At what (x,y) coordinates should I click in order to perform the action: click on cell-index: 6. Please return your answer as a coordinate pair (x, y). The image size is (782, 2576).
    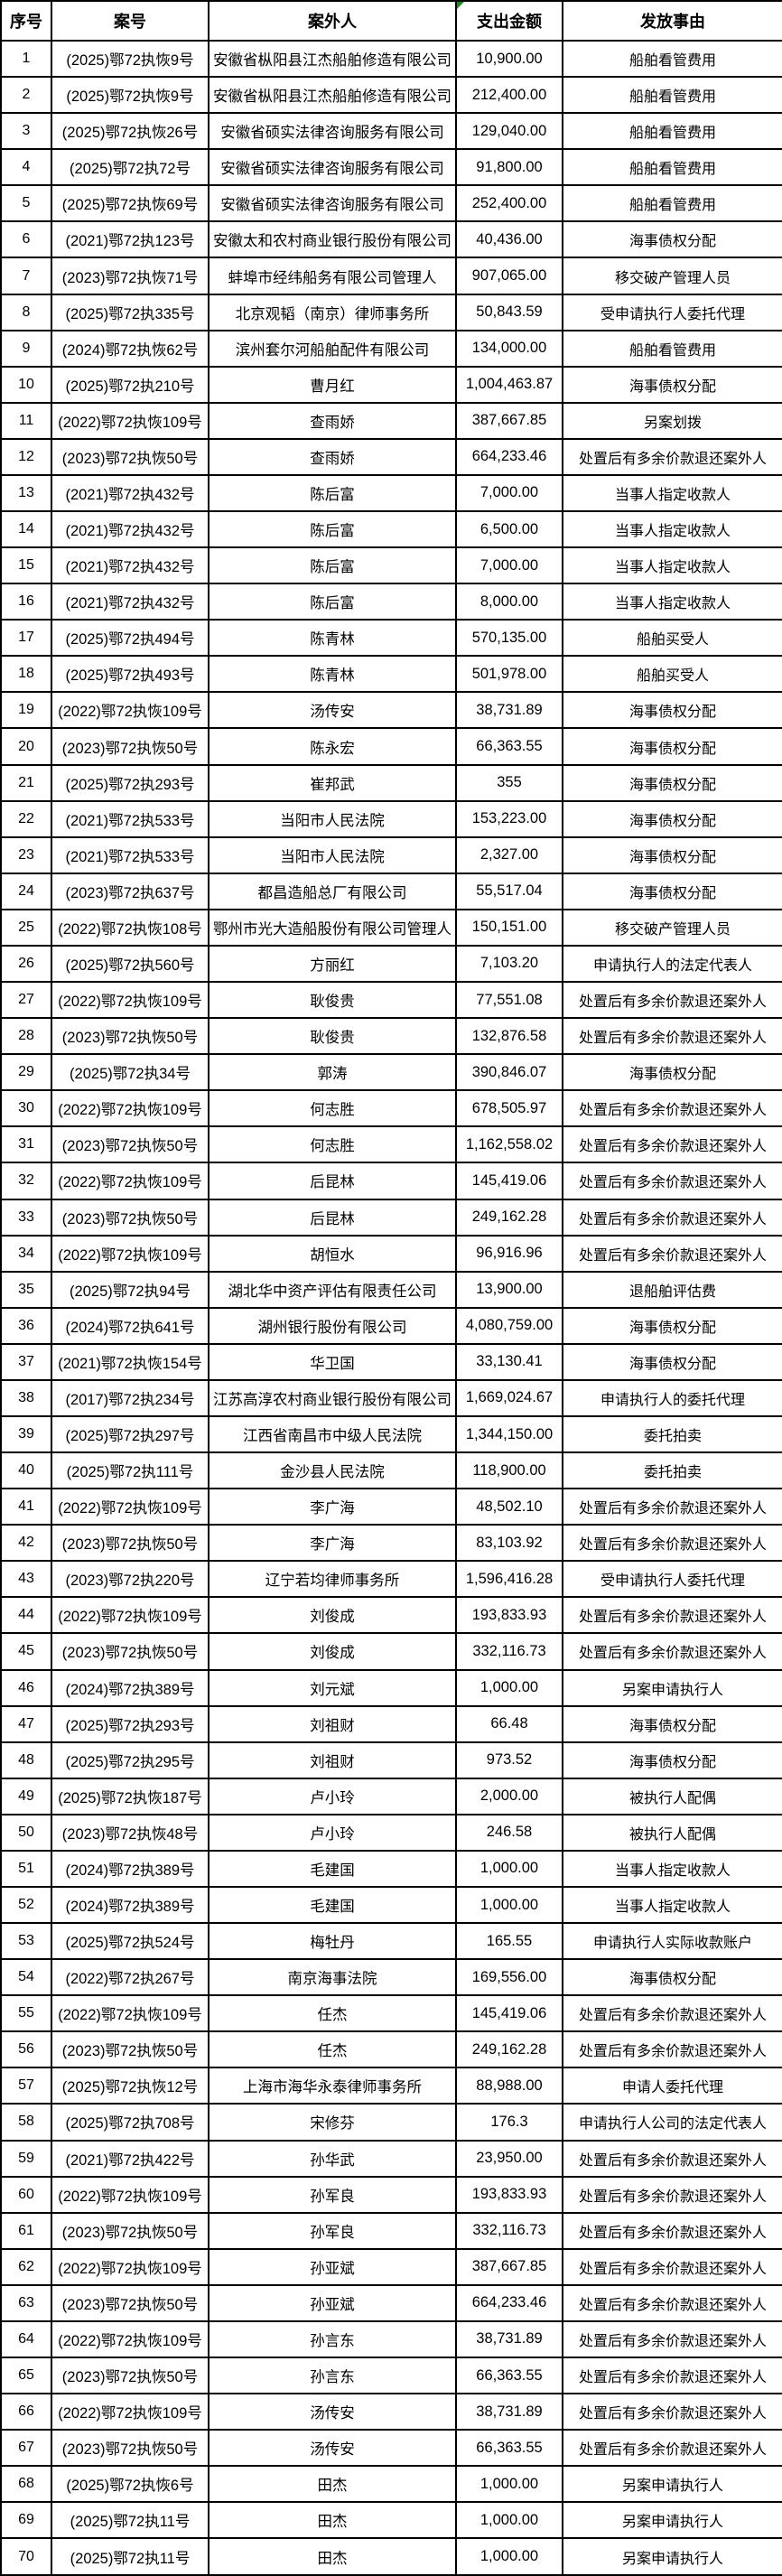
    Looking at the image, I should click on (26, 239).